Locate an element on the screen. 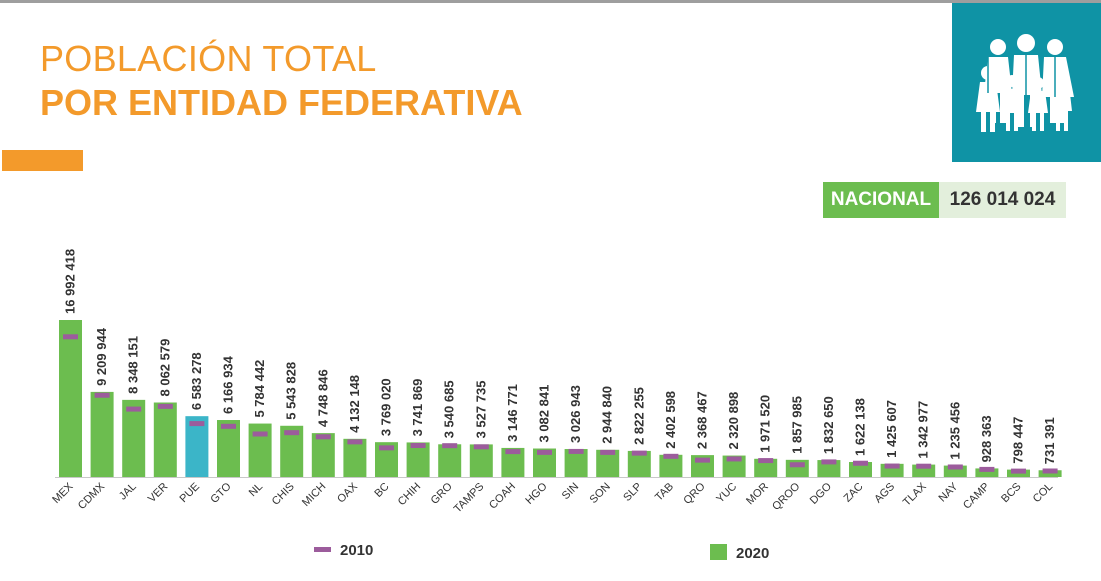 The height and width of the screenshot is (581, 1101). marker-2010-mich is located at coordinates (323, 437).